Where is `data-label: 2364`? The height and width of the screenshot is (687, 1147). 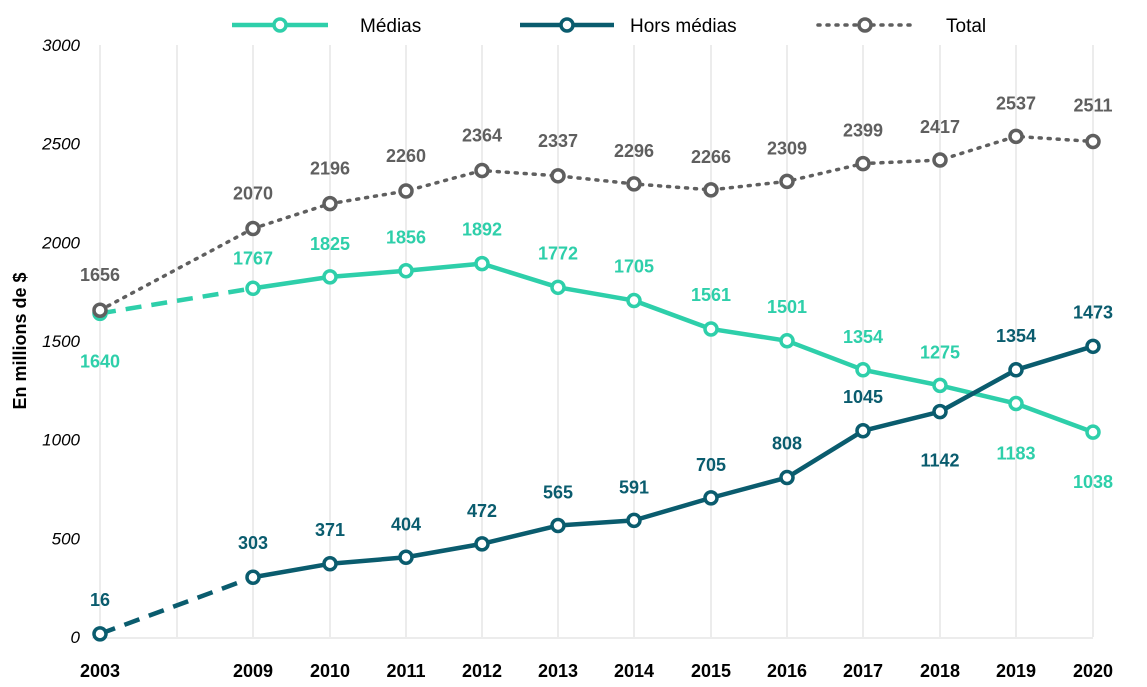 data-label: 2364 is located at coordinates (482, 136).